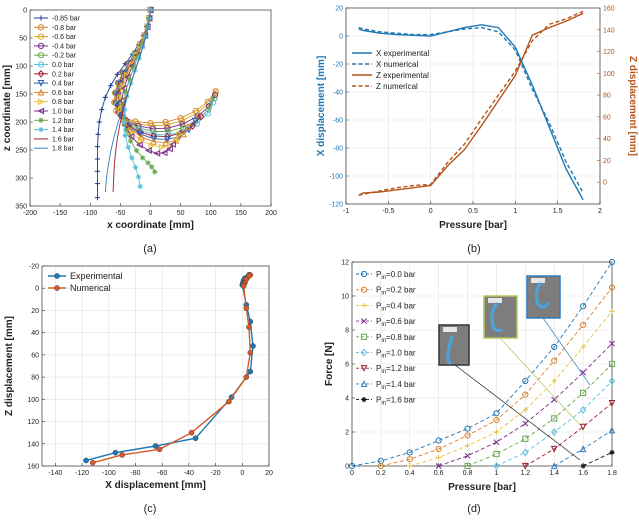 The height and width of the screenshot is (520, 639). I want to click on x-tick-label: -0.5, so click(388, 211).